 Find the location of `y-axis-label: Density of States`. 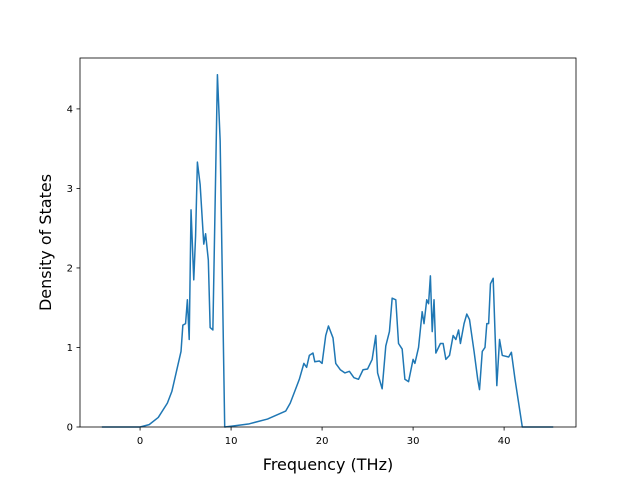

y-axis-label: Density of States is located at coordinates (45, 242).